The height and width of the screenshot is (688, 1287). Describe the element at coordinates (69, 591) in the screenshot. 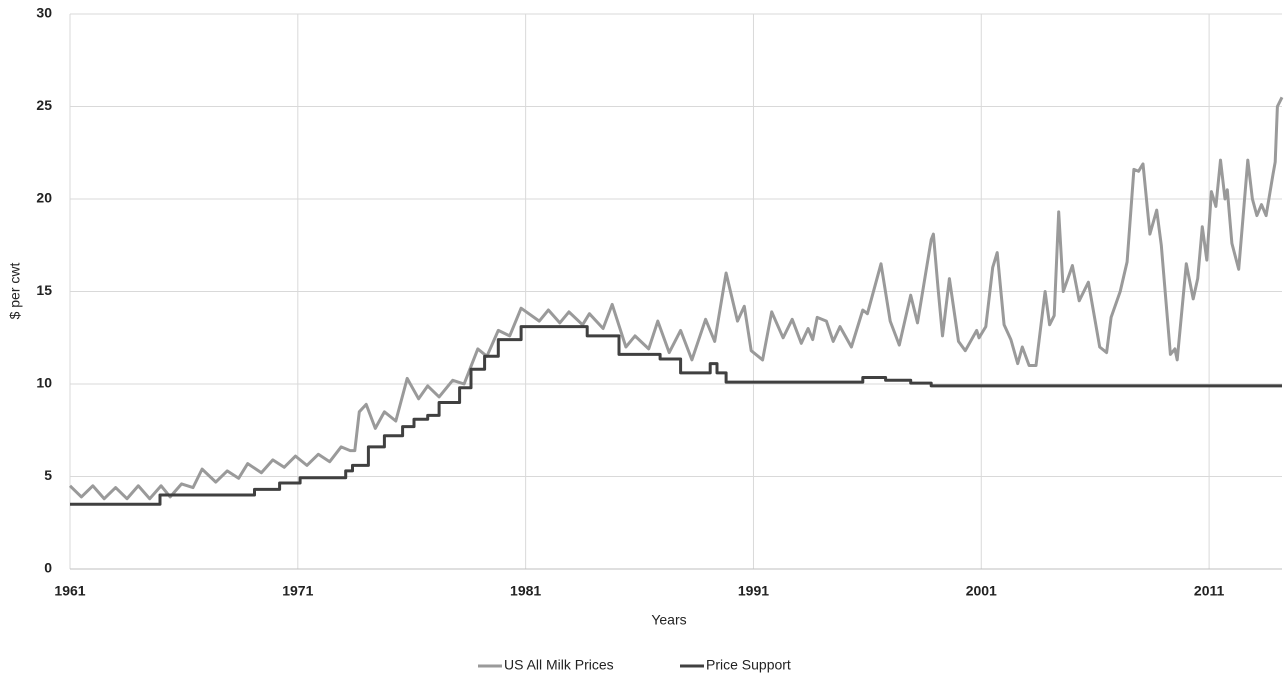

I see `x-tick-label: 1961` at that location.